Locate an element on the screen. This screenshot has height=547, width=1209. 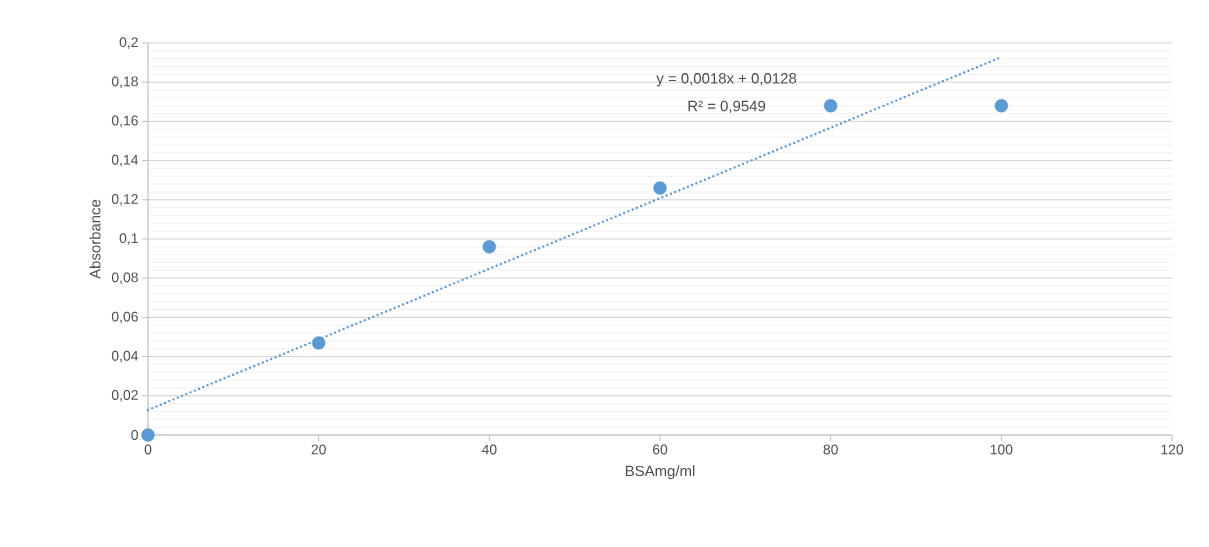
x-tick-label: 60 is located at coordinates (660, 449).